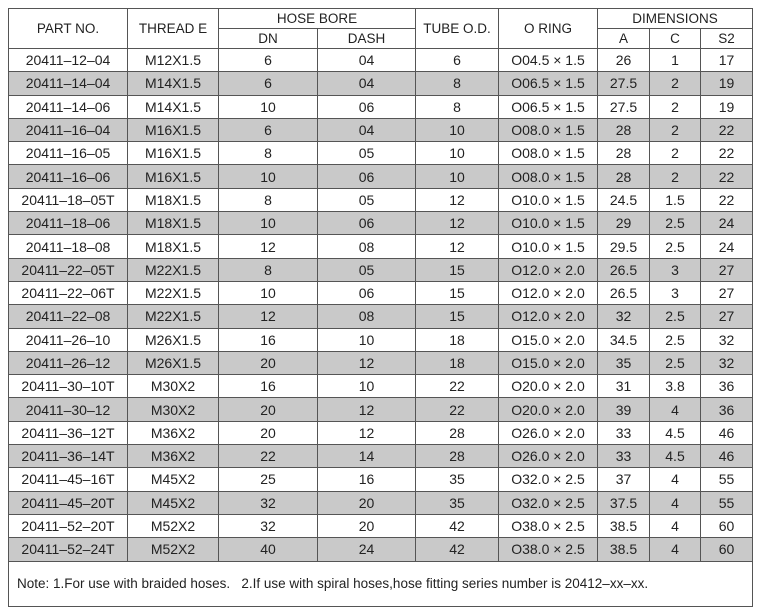 The height and width of the screenshot is (613, 760). I want to click on table-cell: 18, so click(457, 363).